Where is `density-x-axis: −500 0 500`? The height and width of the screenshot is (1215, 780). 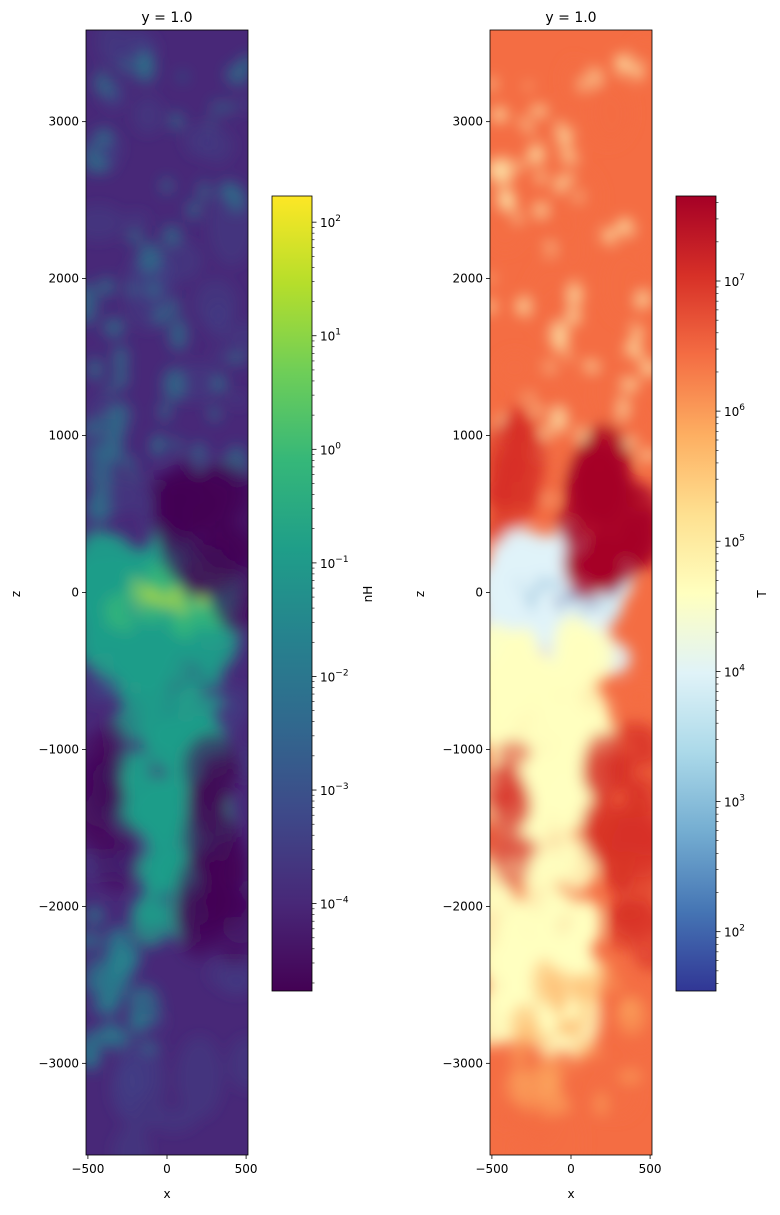
density-x-axis: −500 0 500 is located at coordinates (164, 1165).